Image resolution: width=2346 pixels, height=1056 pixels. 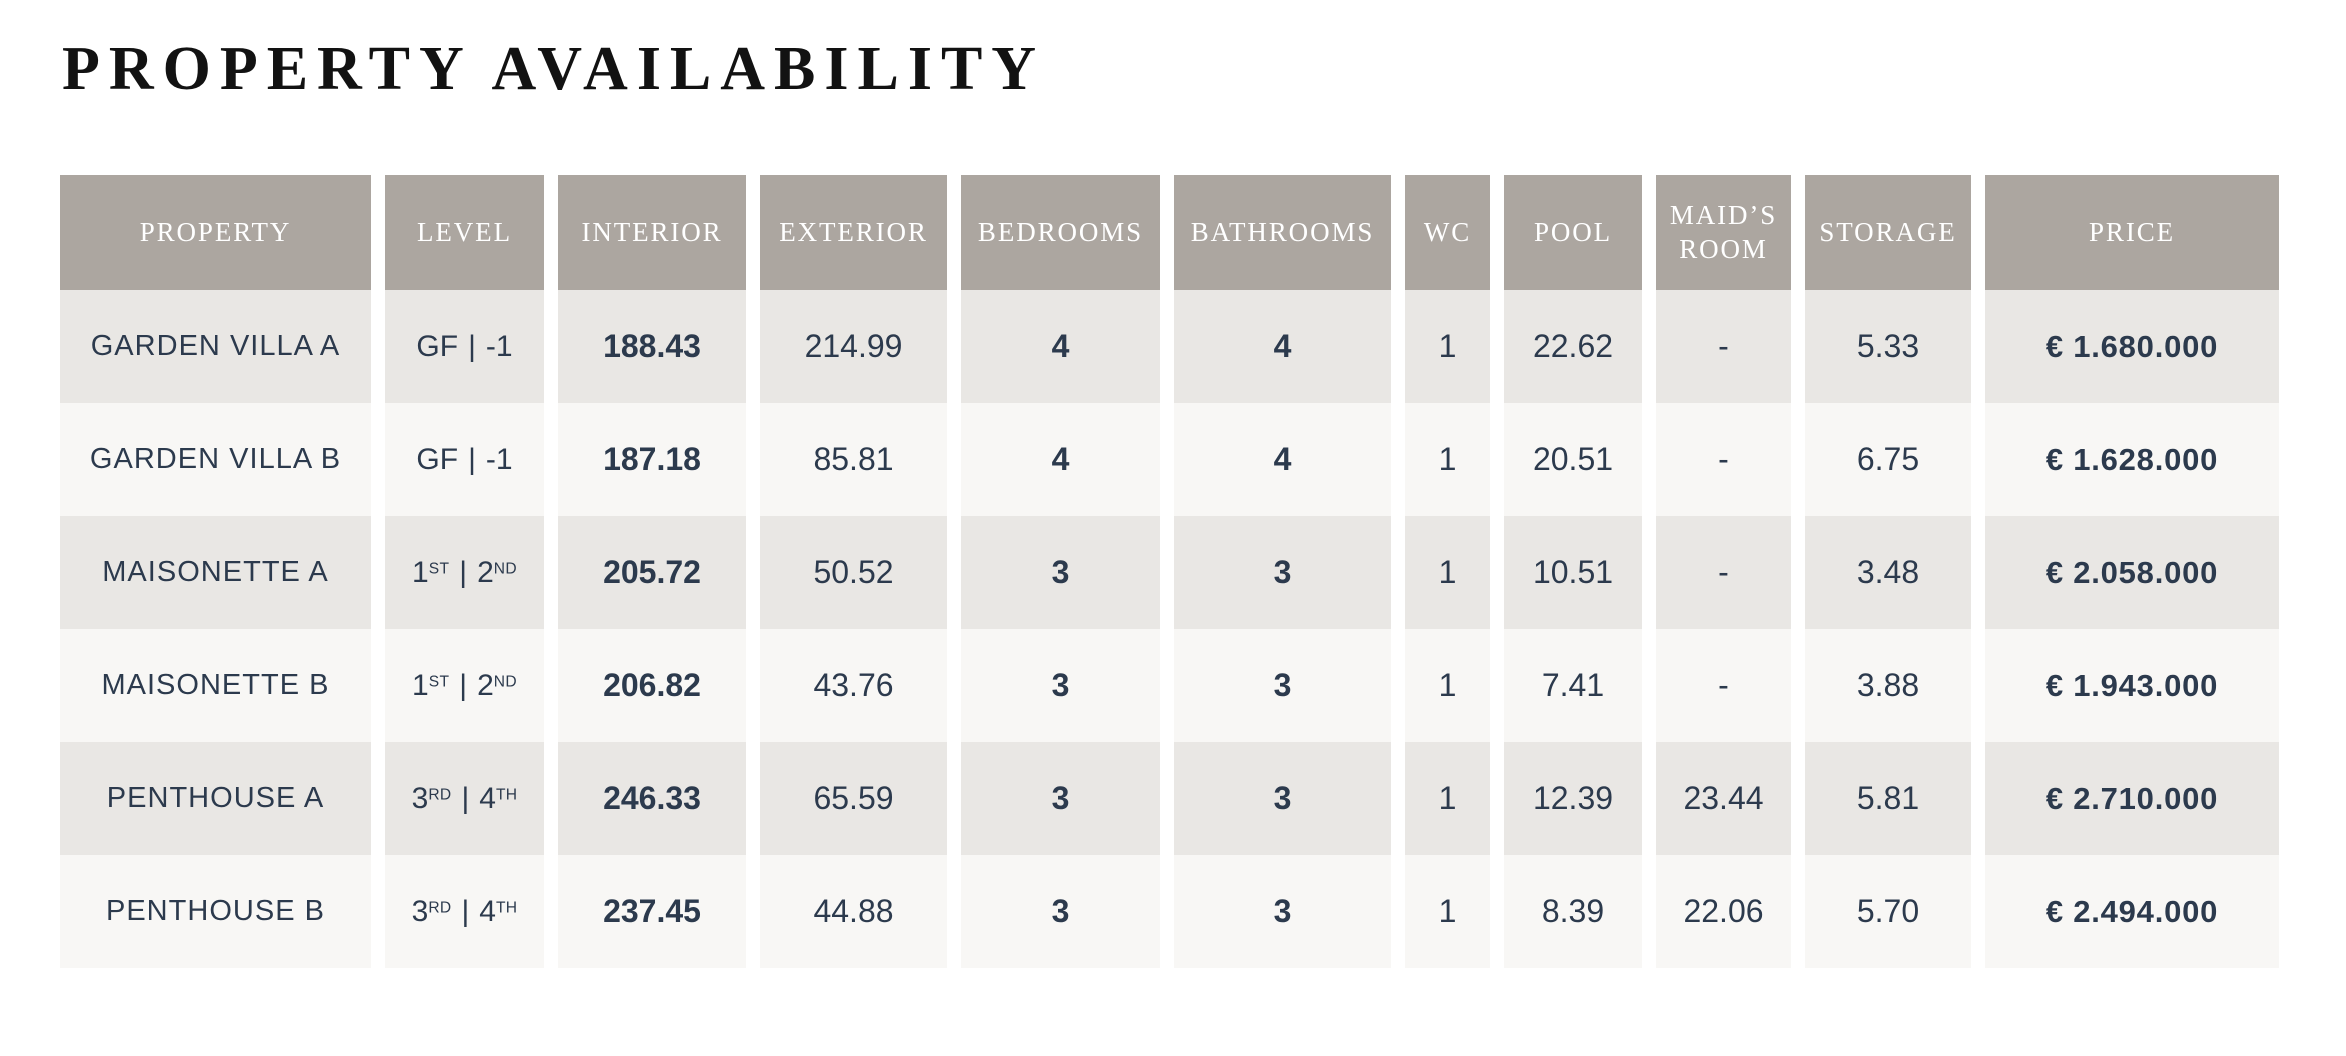 I want to click on cell-interior: 187.18, so click(x=652, y=460).